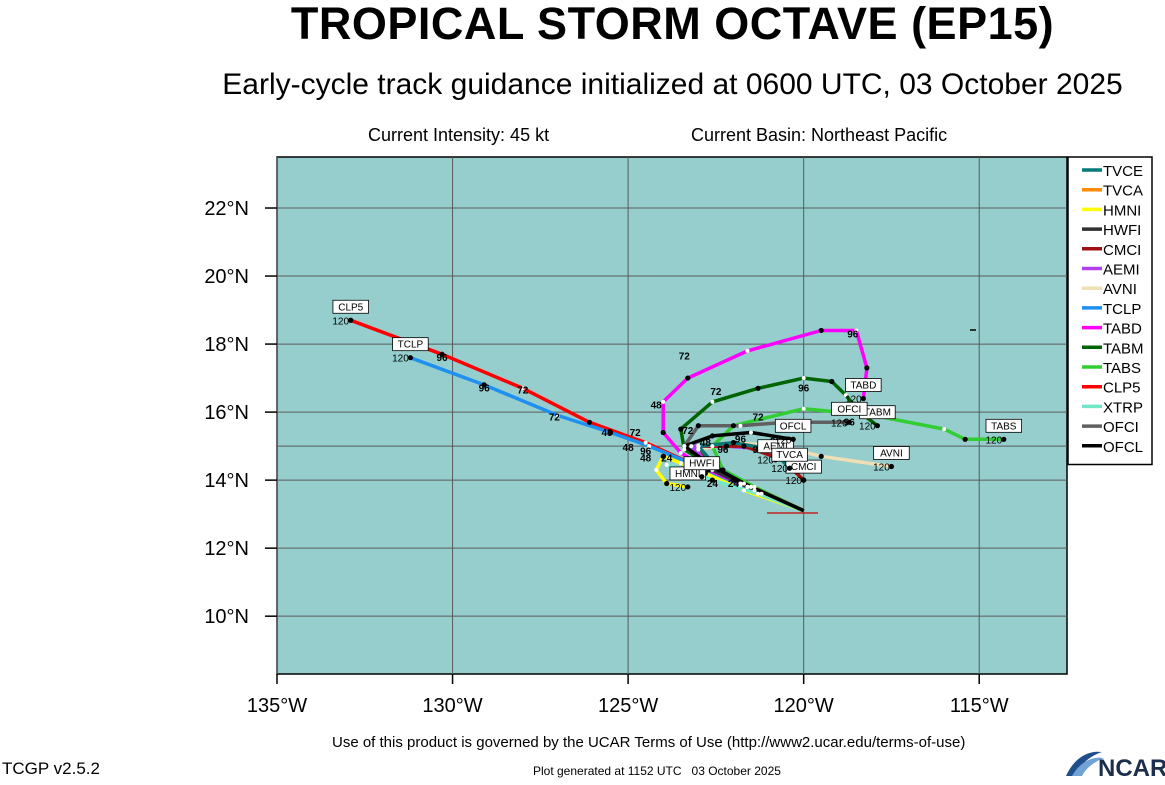 The height and width of the screenshot is (785, 1165). Describe the element at coordinates (849, 409) in the screenshot. I see `track-end-name: OFCI` at that location.